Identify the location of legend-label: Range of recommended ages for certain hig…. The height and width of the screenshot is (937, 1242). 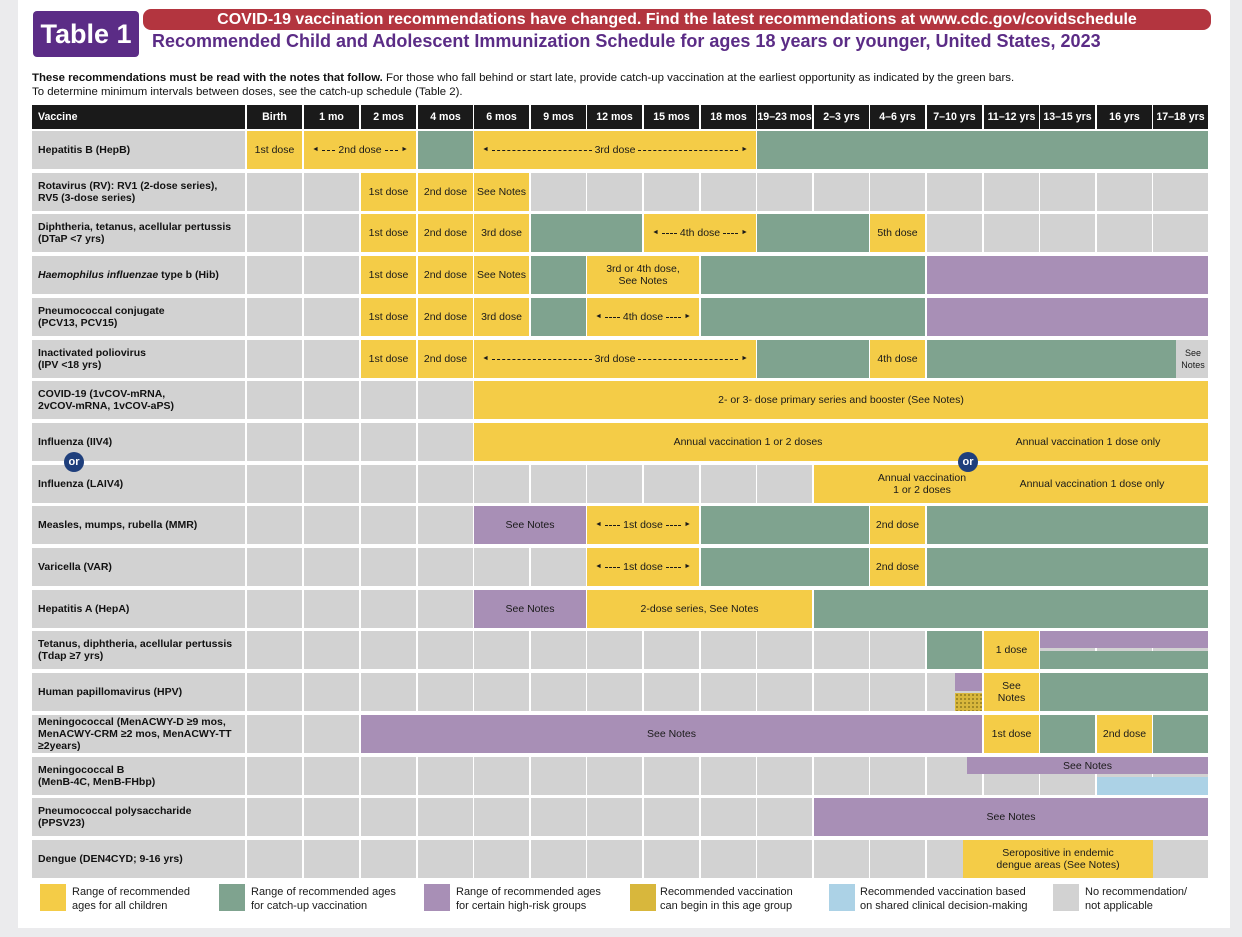
(528, 899).